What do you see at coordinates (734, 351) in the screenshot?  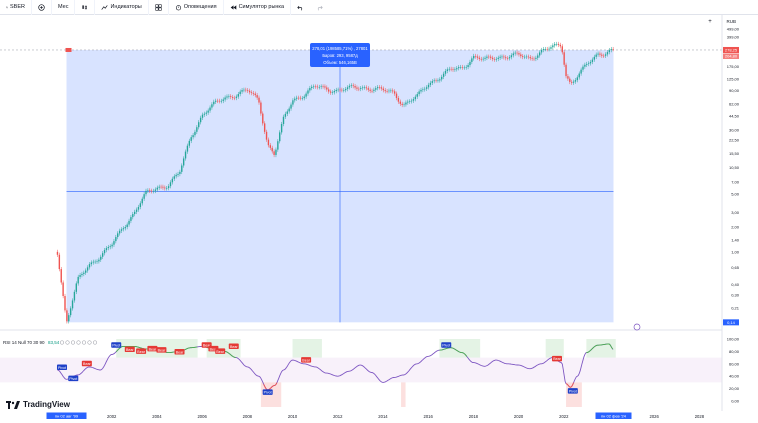 I see `rsi-tick-label: 80,00` at bounding box center [734, 351].